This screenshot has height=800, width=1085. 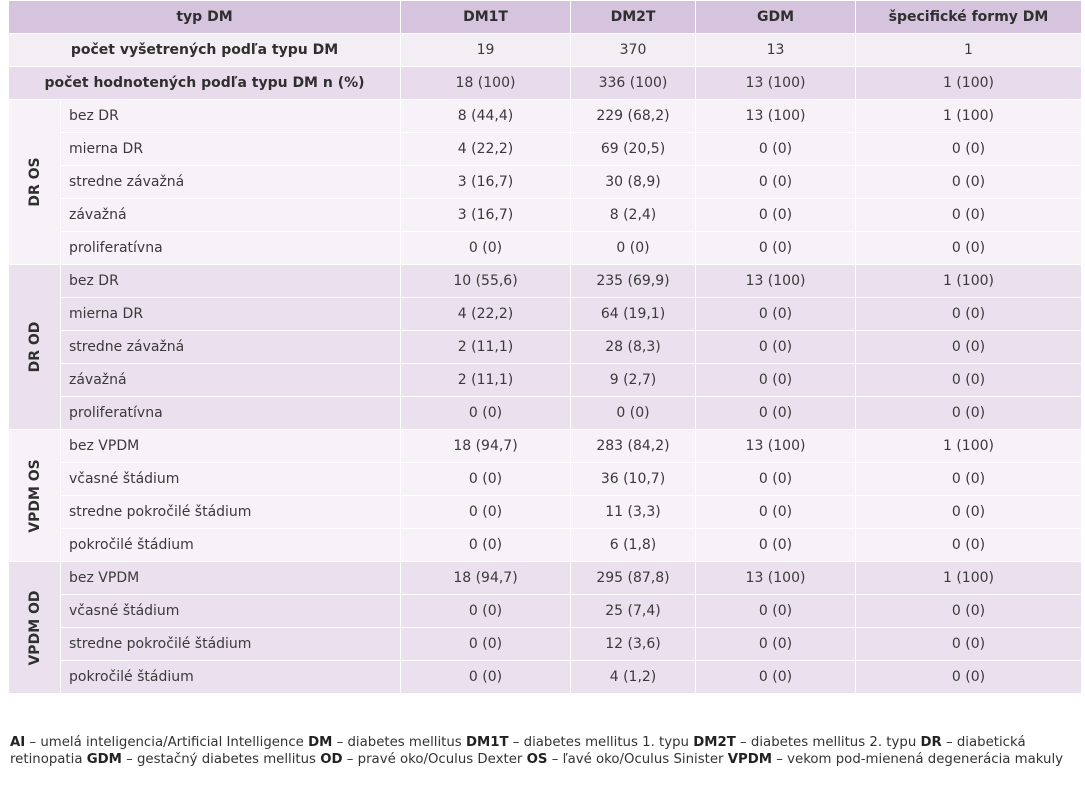 What do you see at coordinates (633, 314) in the screenshot?
I see `table-cell: 64 (19,1)` at bounding box center [633, 314].